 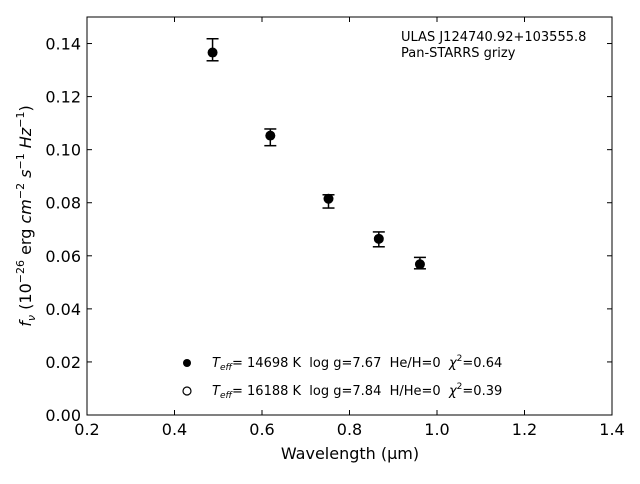 What do you see at coordinates (63, 203) in the screenshot?
I see `y-tick-label: 0.08` at bounding box center [63, 203].